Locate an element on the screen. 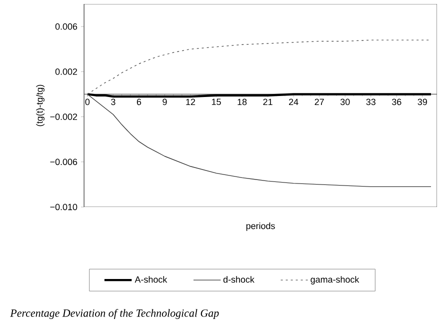 This screenshot has width=442, height=322. x-tick-label: 12 is located at coordinates (191, 101).